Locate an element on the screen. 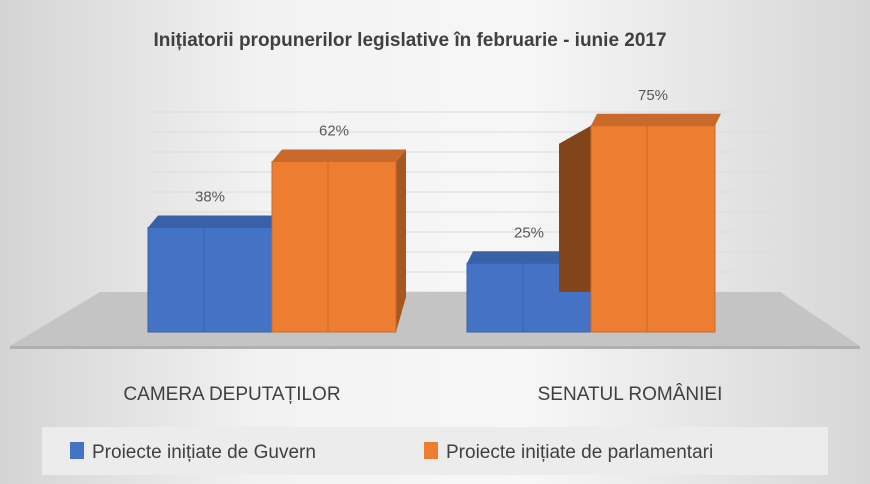 The image size is (870, 484). bar-1-1-side is located at coordinates (575, 208).